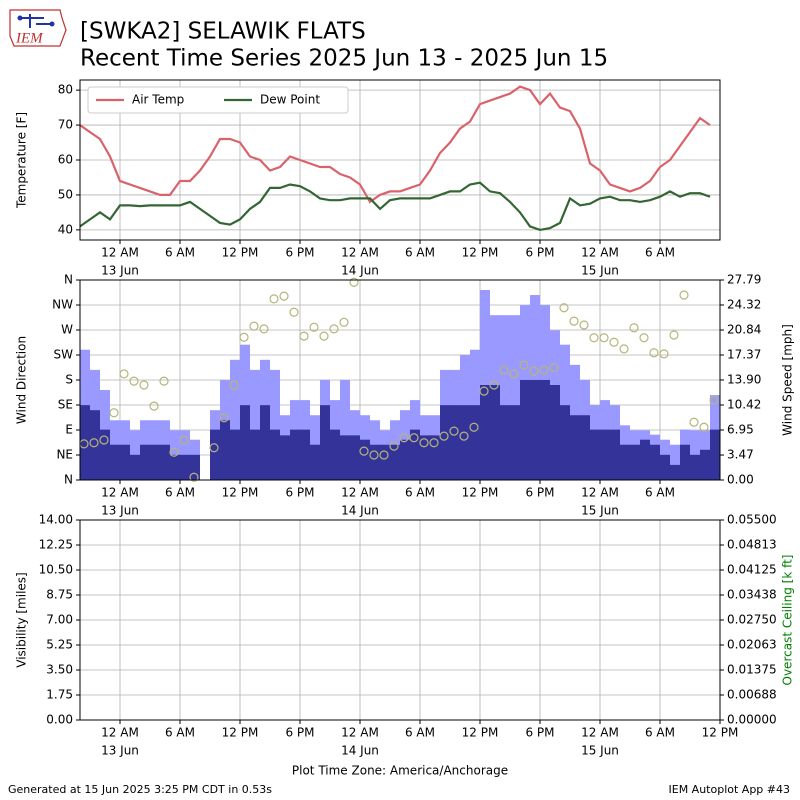 The height and width of the screenshot is (800, 800). I want to click on y2-tick-label: 0.05500, so click(752, 520).